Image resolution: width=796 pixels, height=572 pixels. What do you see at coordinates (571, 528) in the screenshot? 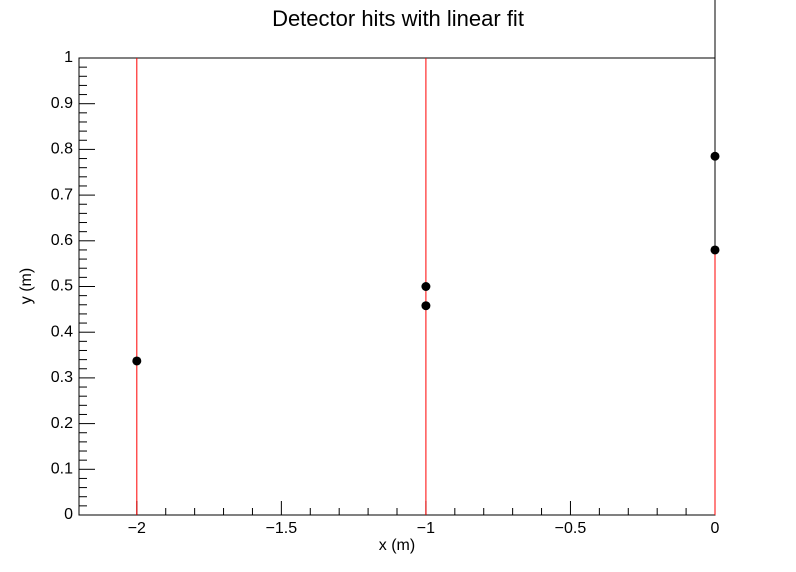
I see `x-tick-label: −0.5` at bounding box center [571, 528].